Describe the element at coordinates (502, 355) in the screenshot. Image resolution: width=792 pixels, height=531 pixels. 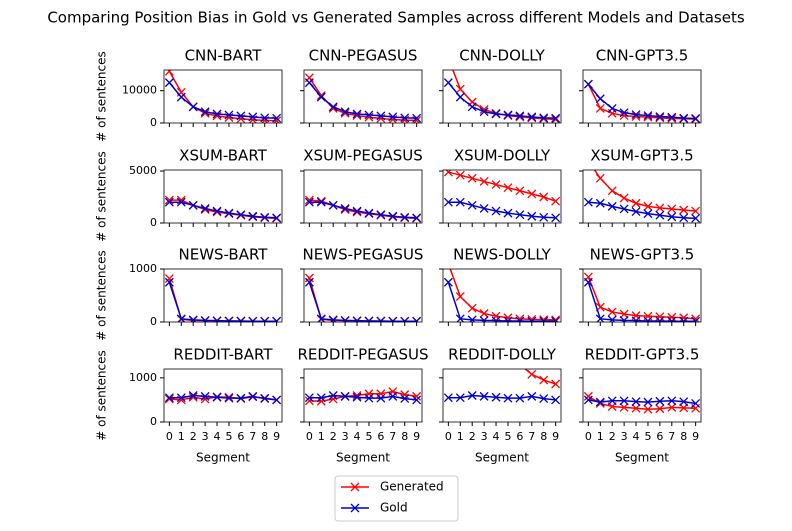
I see `subplot-title: REDDIT-DOLLY` at that location.